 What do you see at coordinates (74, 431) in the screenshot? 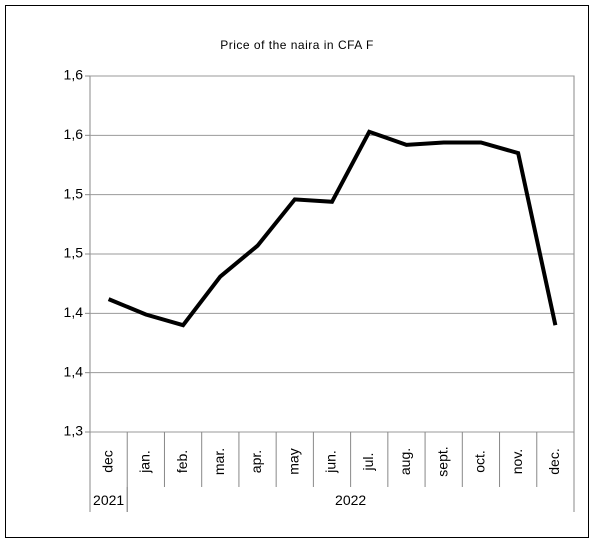
I see `y-tick-label: 1,3` at bounding box center [74, 431].